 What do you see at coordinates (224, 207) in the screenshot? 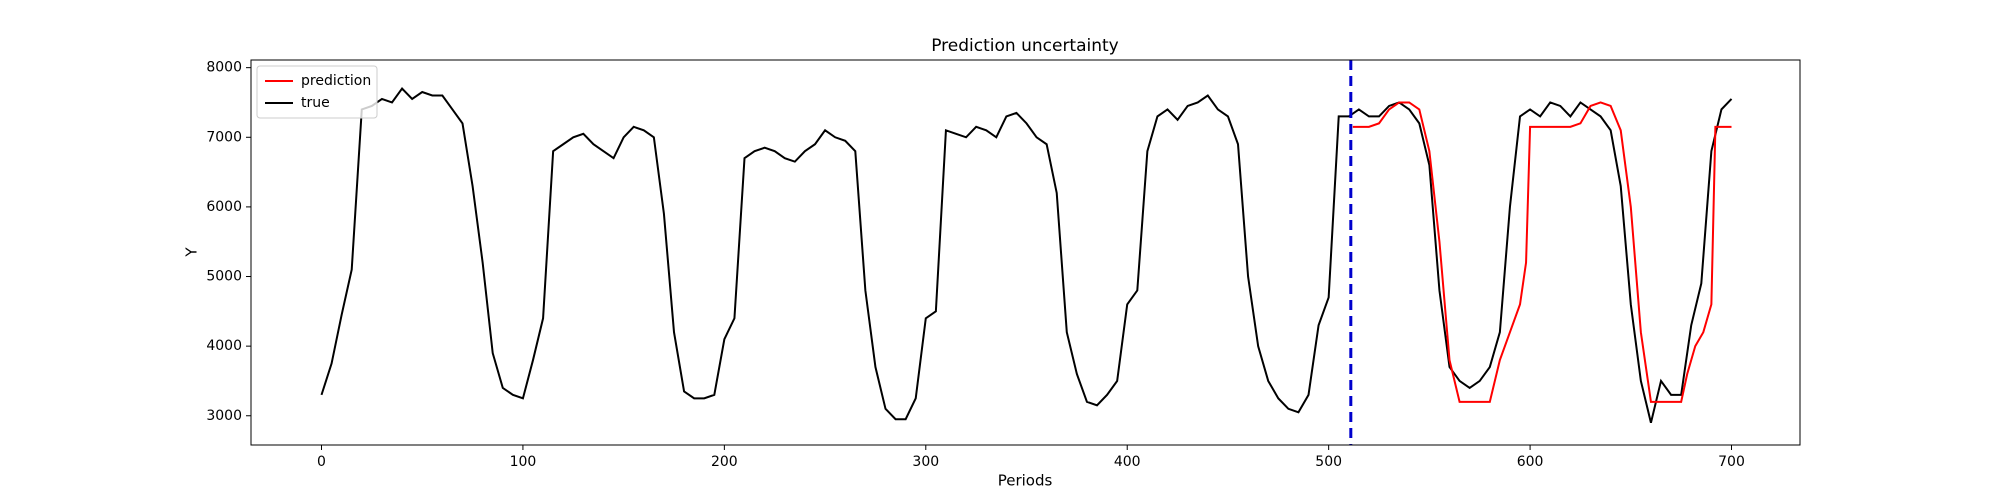
I see `y-tick-label: 6000` at bounding box center [224, 207].